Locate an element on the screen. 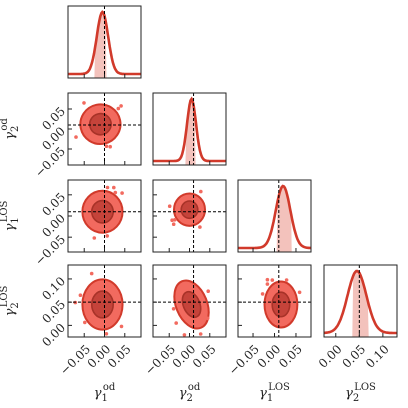 The width and height of the screenshot is (408, 408). x-axis-label-0: γ1od is located at coordinates (105, 393).